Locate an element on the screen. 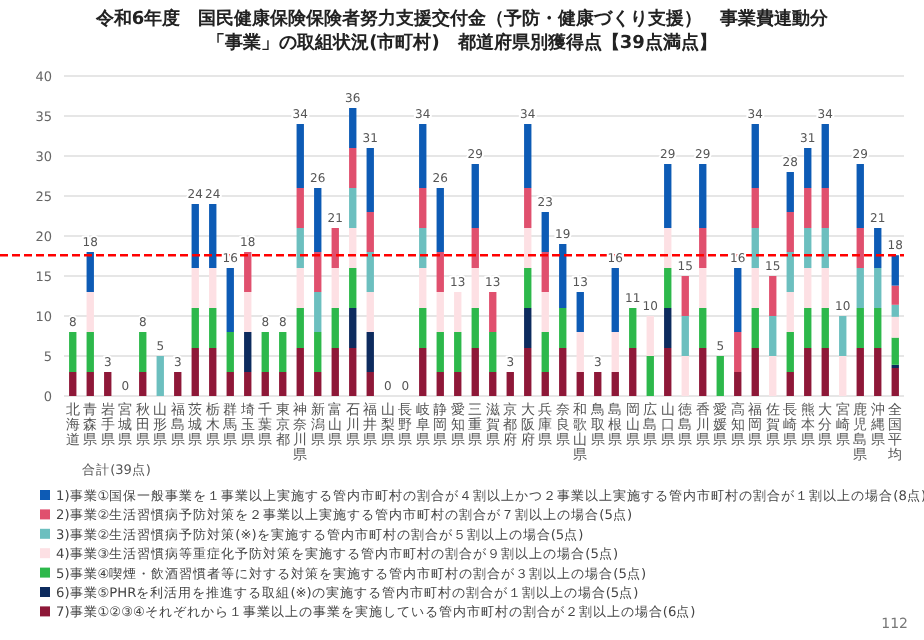  chart-subtitle: 「事業」の取組状況(市町村) 都道府県別獲得点【39点満点】 is located at coordinates (462, 43).